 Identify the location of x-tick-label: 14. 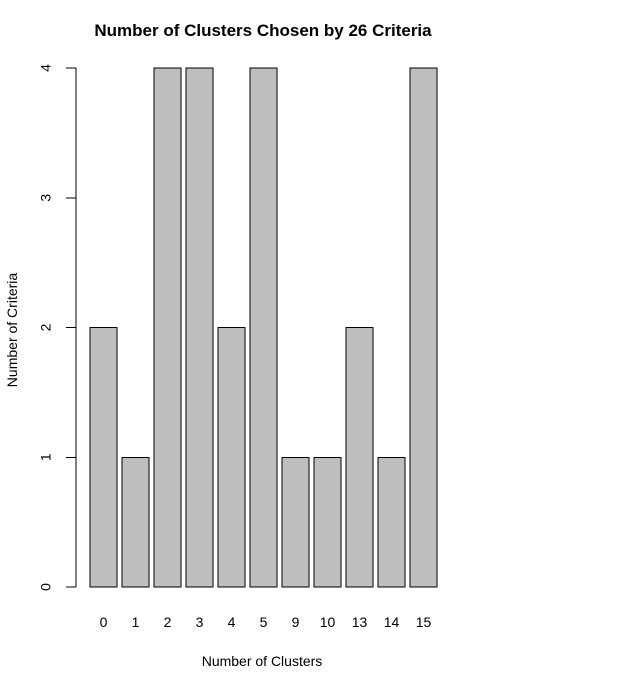
(392, 622).